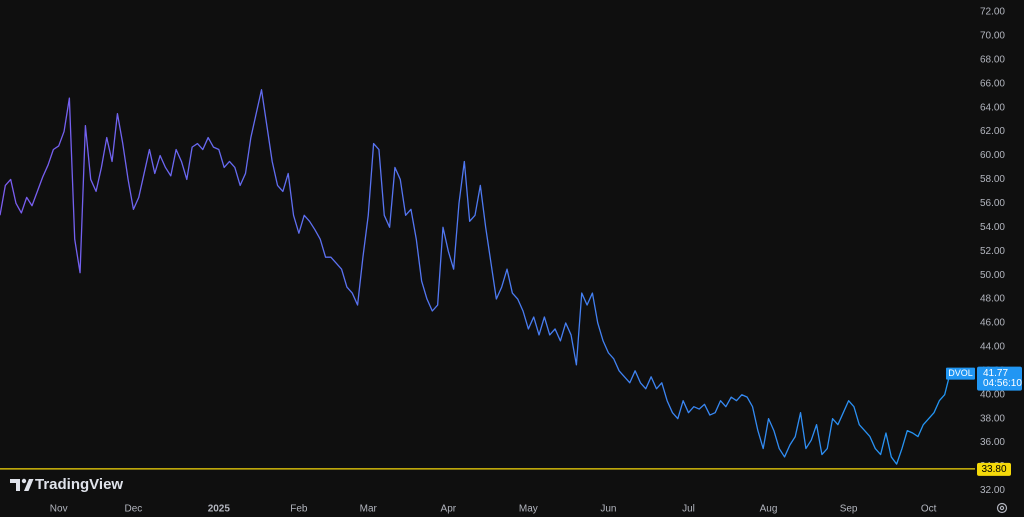 The width and height of the screenshot is (1024, 517). I want to click on x-tick-label: Feb, so click(299, 509).